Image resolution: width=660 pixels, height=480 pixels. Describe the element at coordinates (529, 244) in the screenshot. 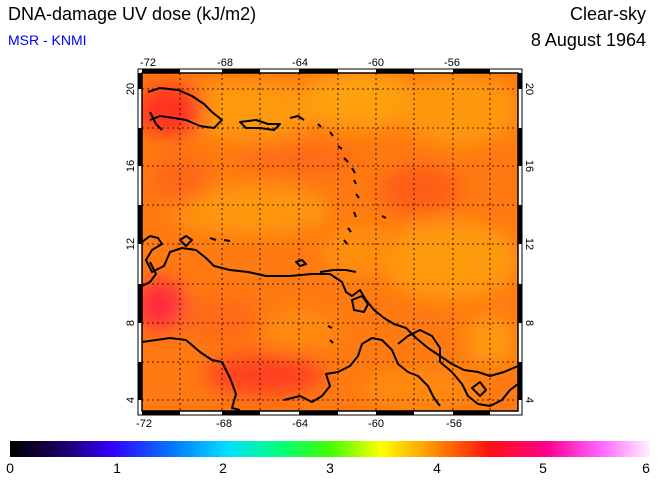

I see `lat-tick-right-3: 12` at that location.